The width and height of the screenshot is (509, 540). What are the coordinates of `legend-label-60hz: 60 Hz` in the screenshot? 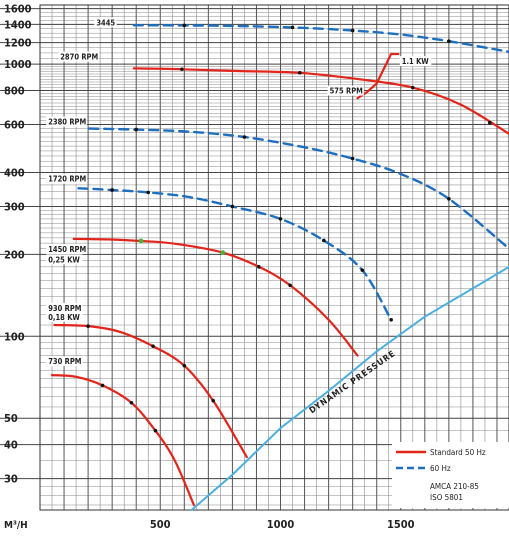 It's located at (440, 468).